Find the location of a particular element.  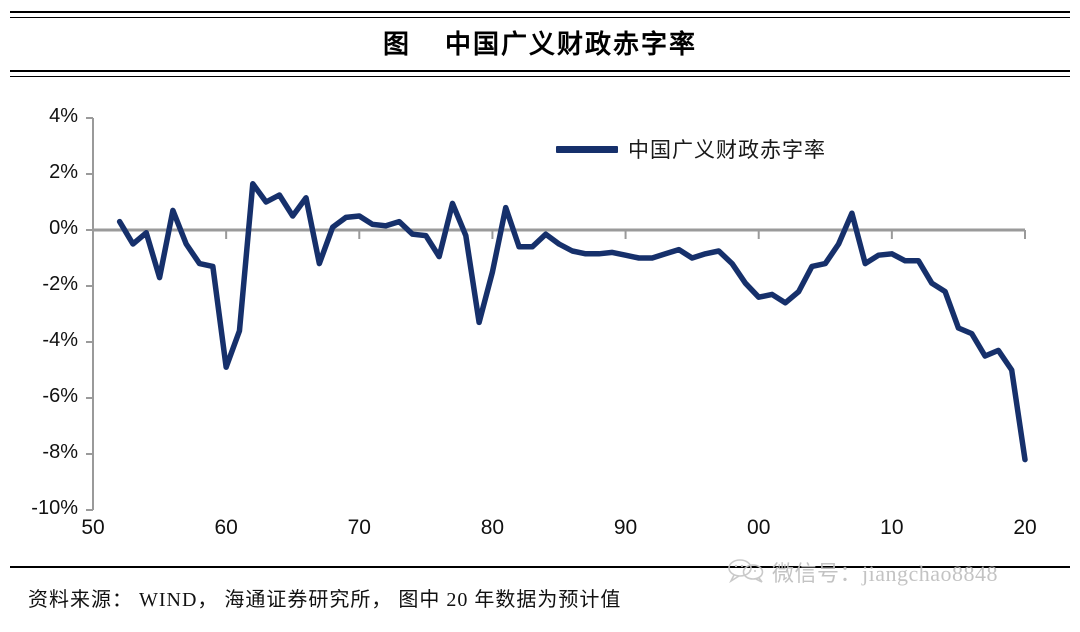

x-tick-label: 00 is located at coordinates (759, 527).